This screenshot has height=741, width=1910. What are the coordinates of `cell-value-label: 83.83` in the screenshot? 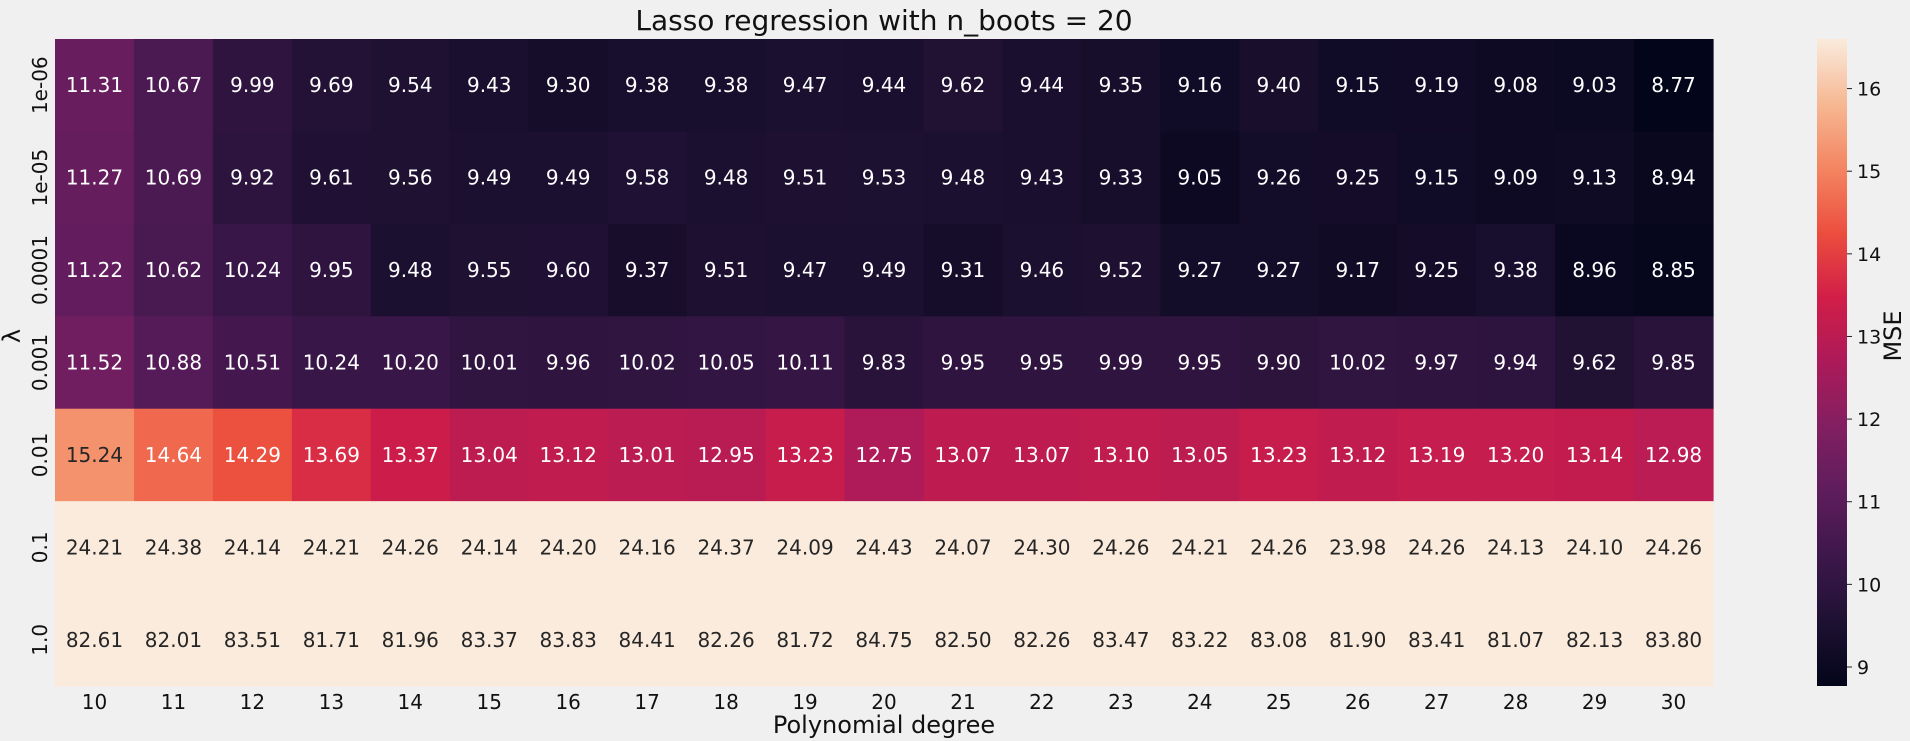 It's located at (568, 640).